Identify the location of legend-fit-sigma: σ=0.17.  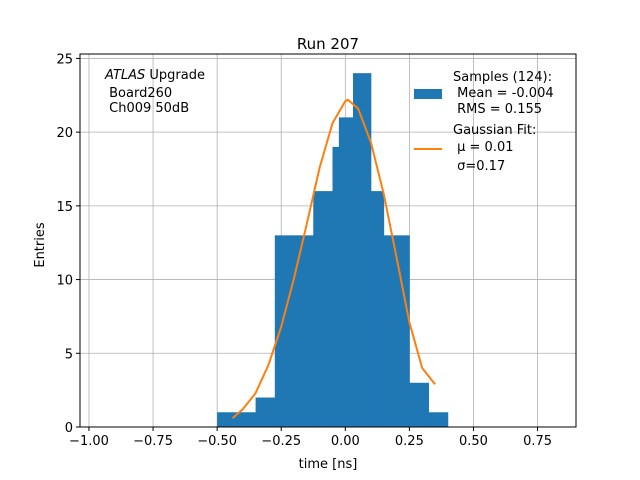
(479, 166).